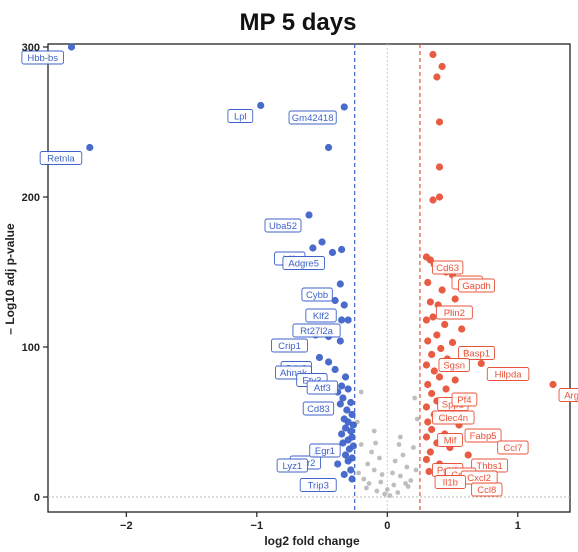  I want to click on x-tick-label: 0, so click(387, 526).